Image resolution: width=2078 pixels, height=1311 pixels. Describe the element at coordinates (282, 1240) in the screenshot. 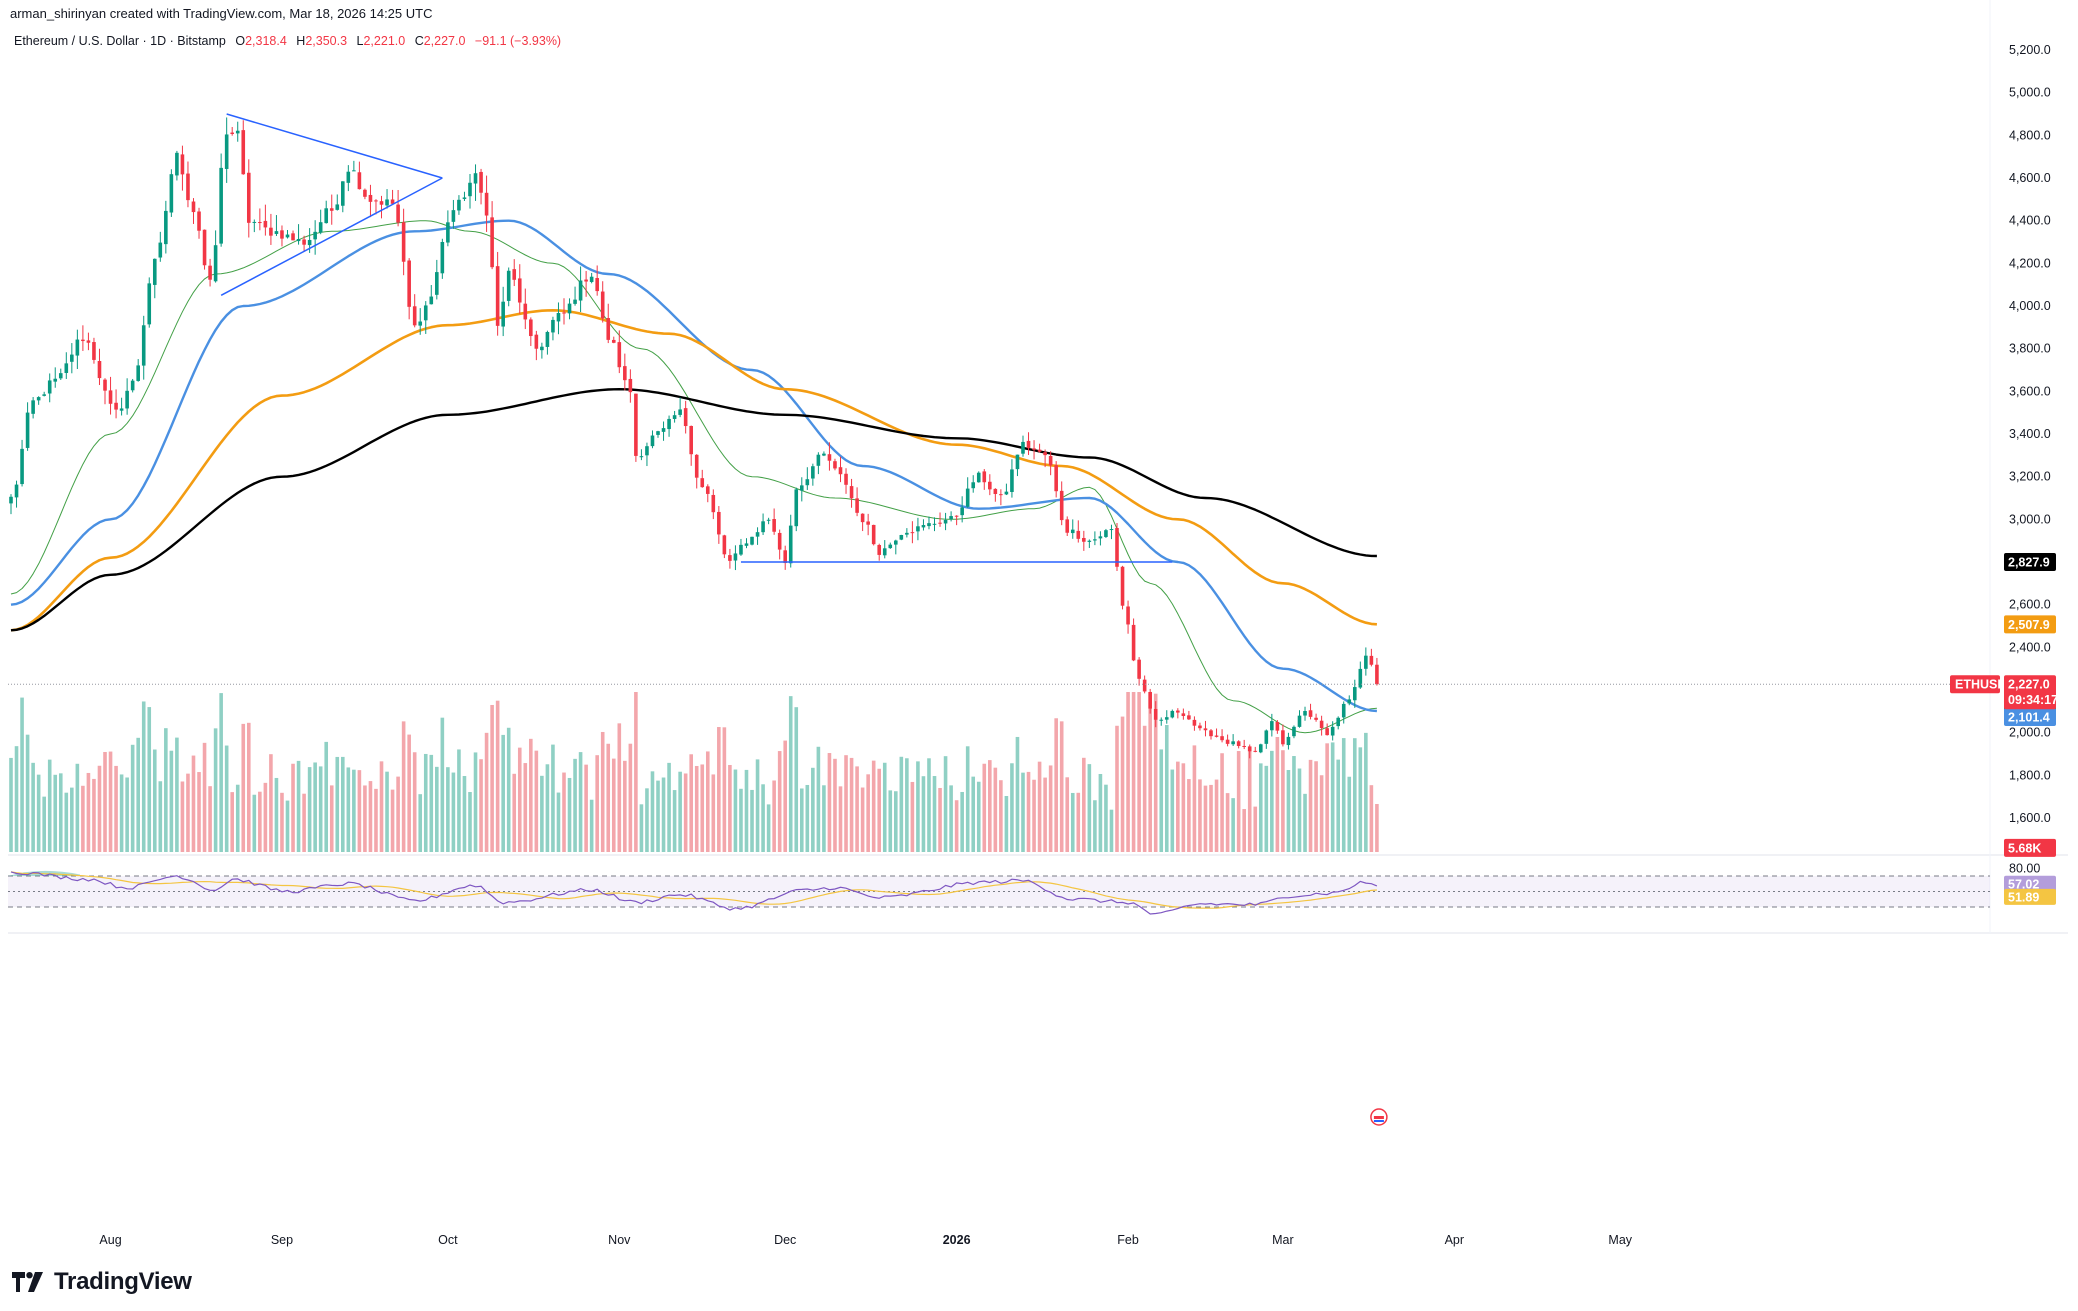

I see `time-tick-label: Sep` at that location.